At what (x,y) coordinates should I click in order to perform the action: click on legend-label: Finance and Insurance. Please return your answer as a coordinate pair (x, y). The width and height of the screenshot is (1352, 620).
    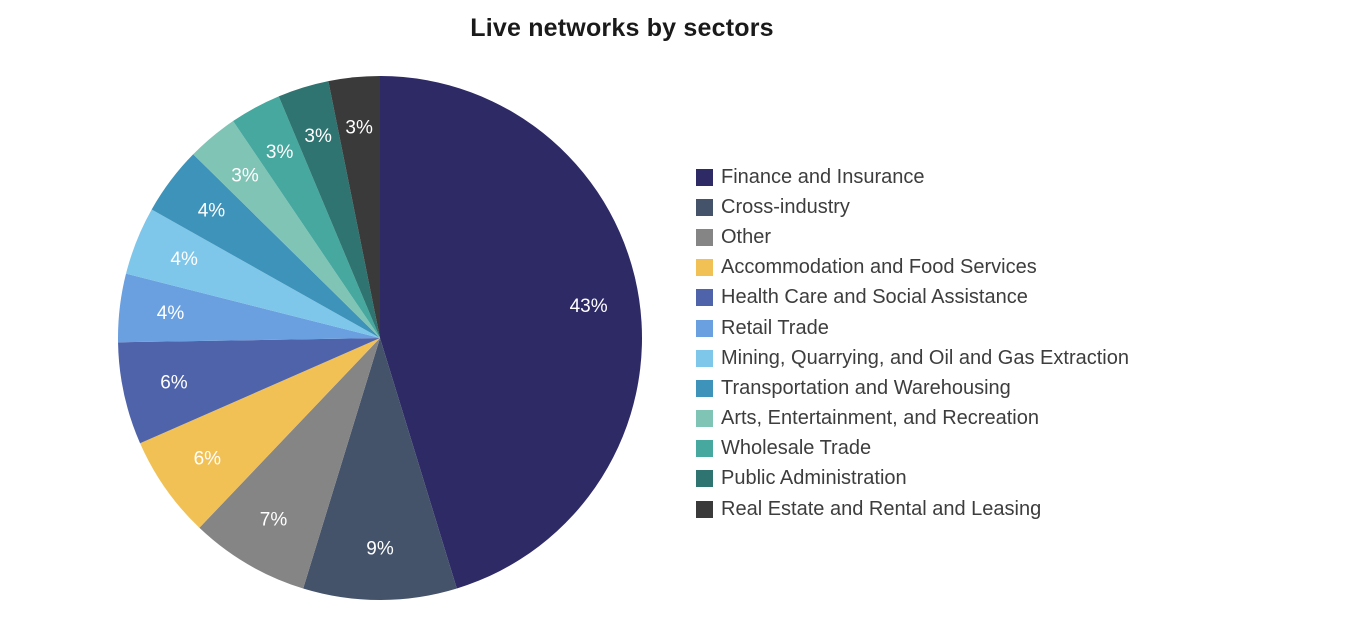
    Looking at the image, I should click on (823, 176).